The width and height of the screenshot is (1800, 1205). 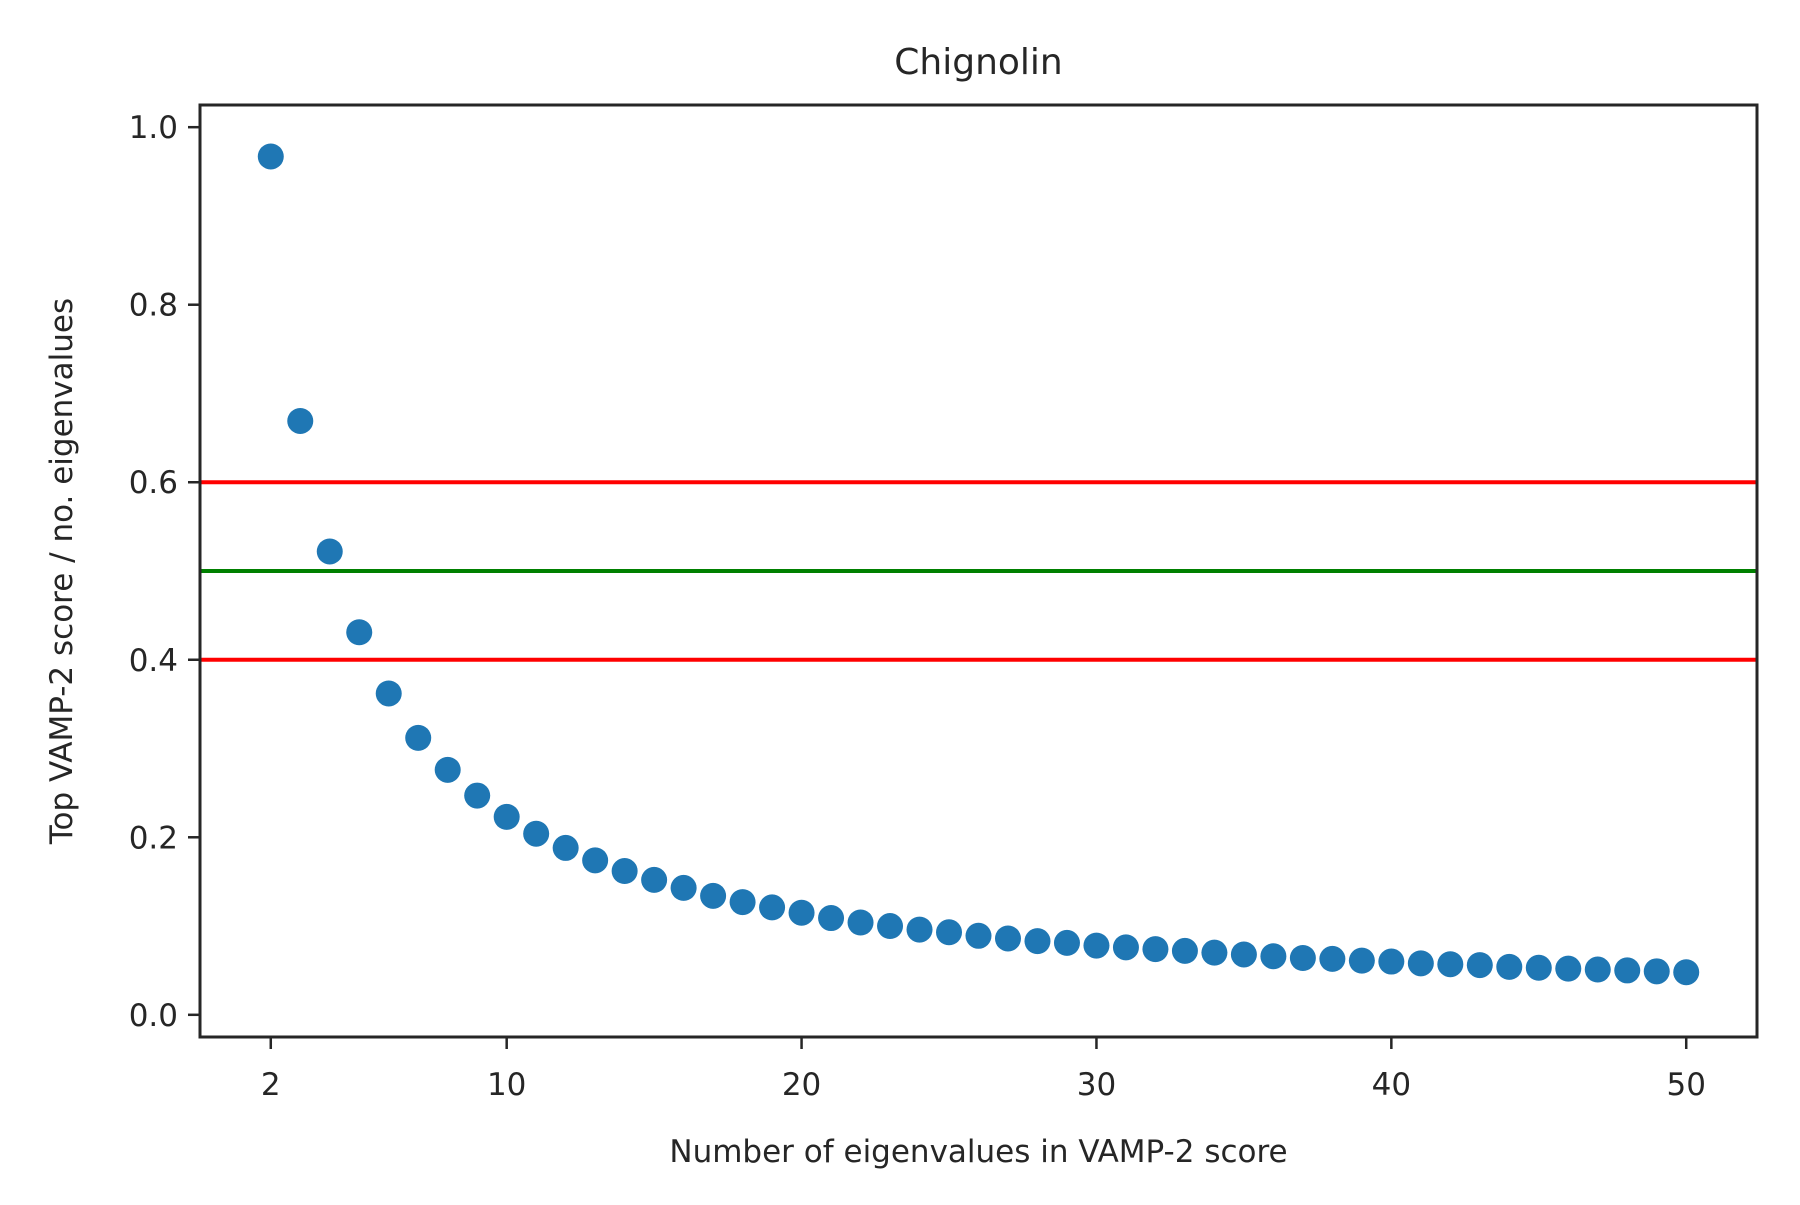 What do you see at coordinates (978, 1152) in the screenshot?
I see `x-axis-label: Number of eigenvalues in VAMP-2 score` at bounding box center [978, 1152].